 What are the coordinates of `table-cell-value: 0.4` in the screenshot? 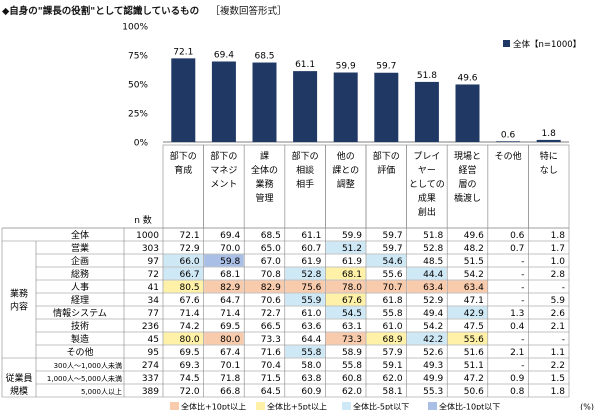 It's located at (517, 327).